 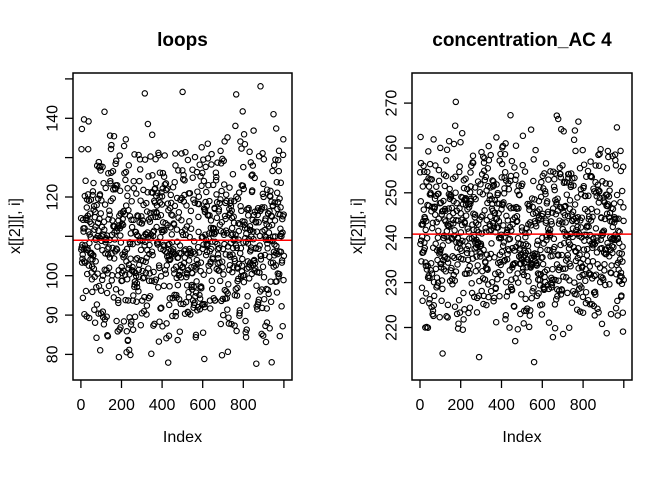 What do you see at coordinates (202, 405) in the screenshot?
I see `x-tick-label: 600` at bounding box center [202, 405].